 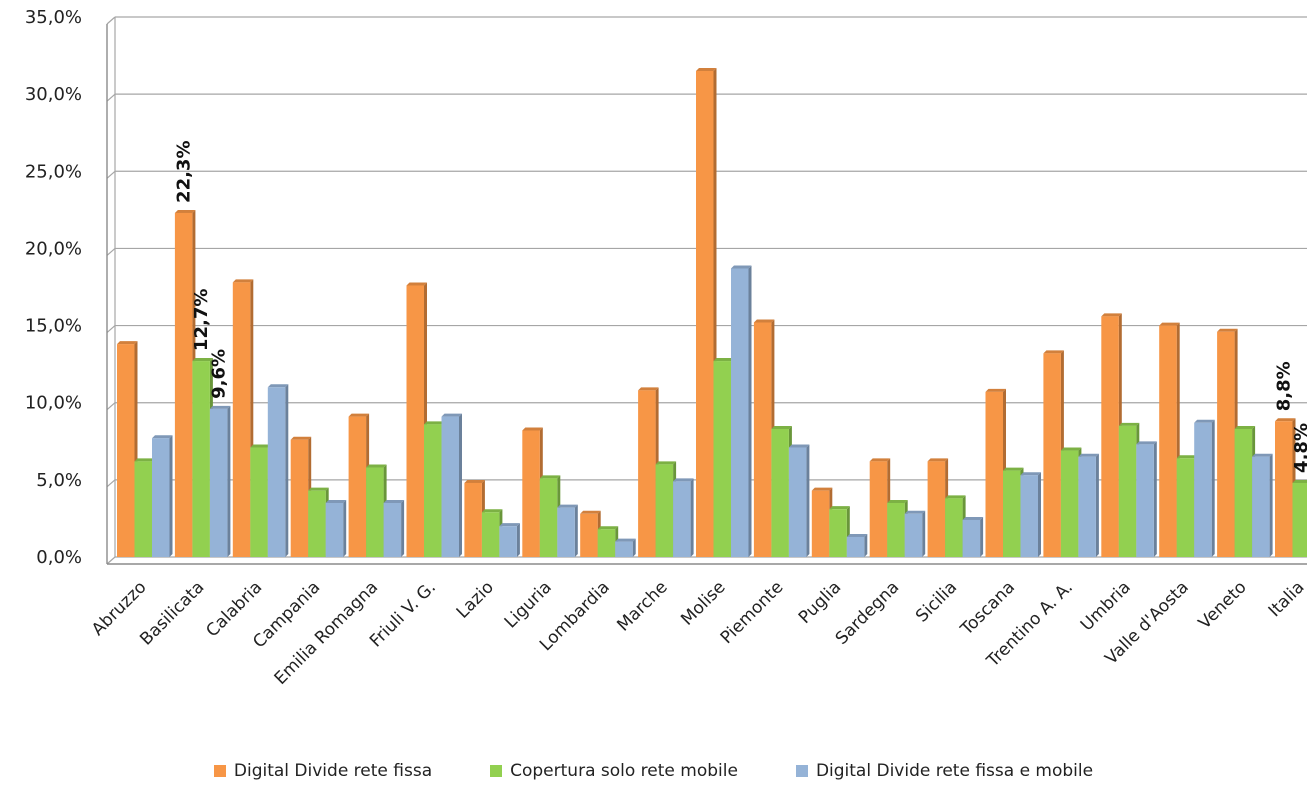 I want to click on legend-label-rete-fissa: Digital Divide rete fissa, so click(x=333, y=771).